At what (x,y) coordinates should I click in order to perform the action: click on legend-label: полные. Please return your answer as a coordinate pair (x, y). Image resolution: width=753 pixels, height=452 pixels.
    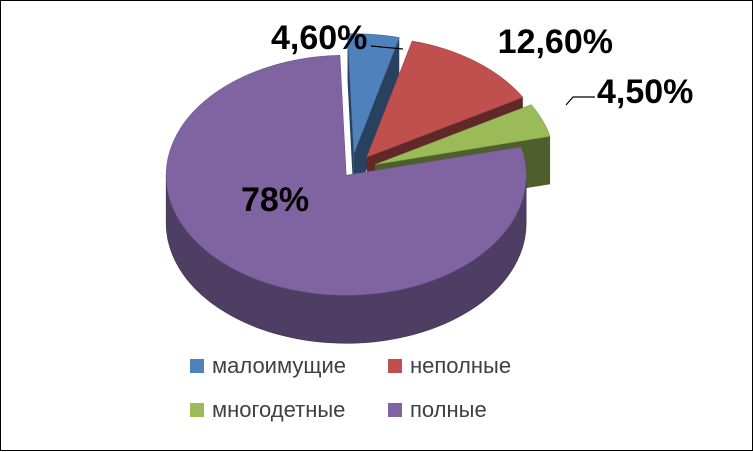
    Looking at the image, I should click on (448, 409).